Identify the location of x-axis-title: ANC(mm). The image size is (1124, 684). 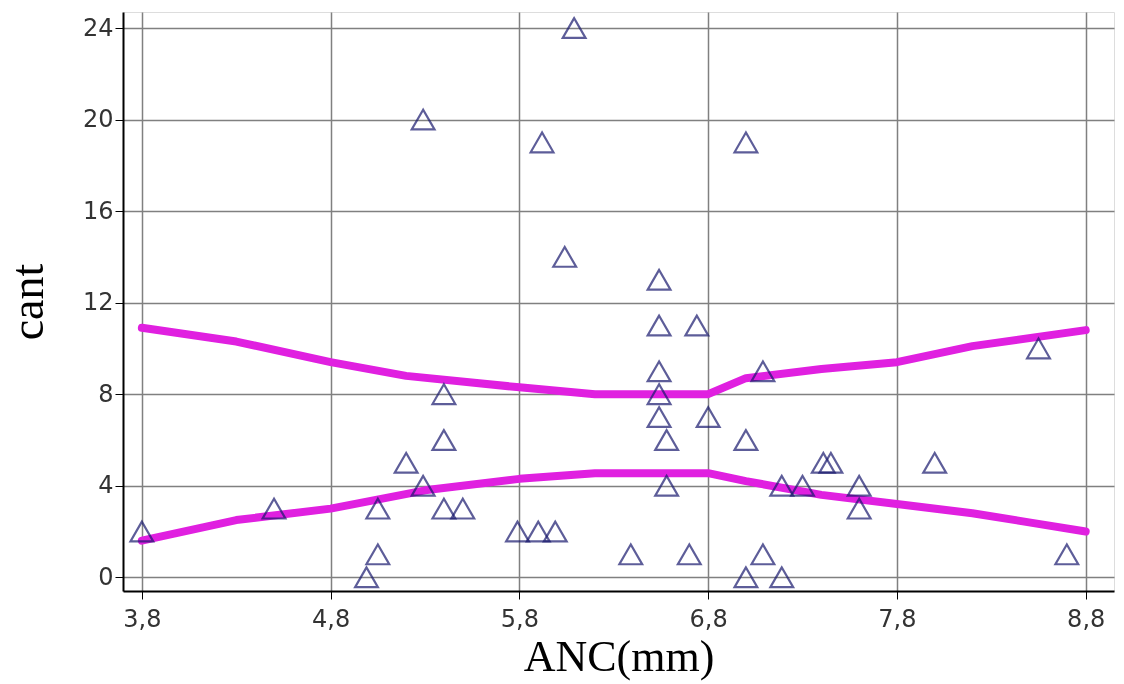
(619, 656).